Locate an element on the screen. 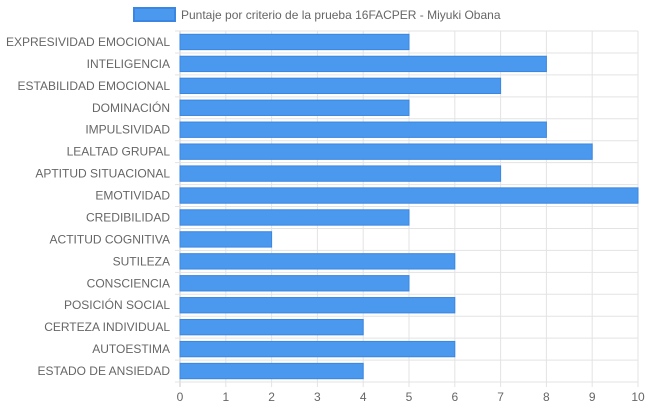 Image resolution: width=648 pixels, height=415 pixels. x-tick-label: 5 is located at coordinates (409, 397).